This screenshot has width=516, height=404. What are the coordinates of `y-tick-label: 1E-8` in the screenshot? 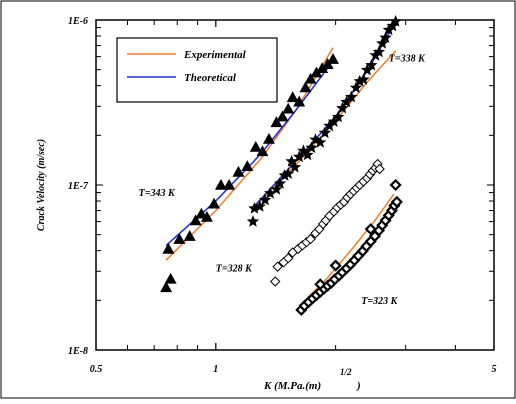 It's located at (78, 351).